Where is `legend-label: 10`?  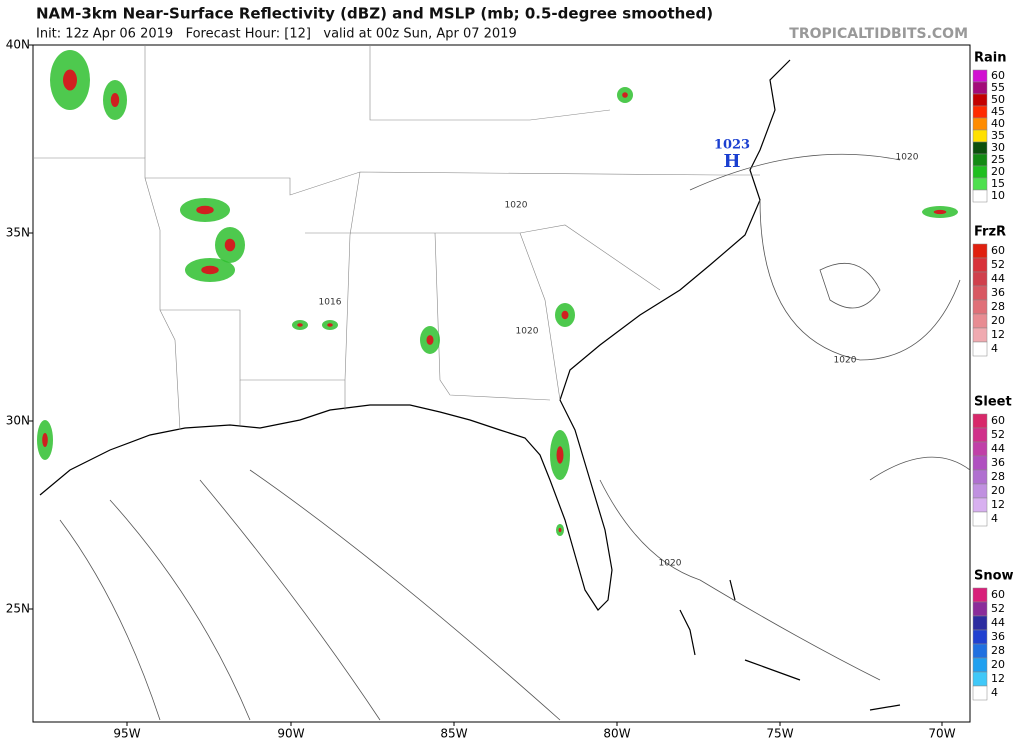 legend-label: 10 is located at coordinates (998, 195).